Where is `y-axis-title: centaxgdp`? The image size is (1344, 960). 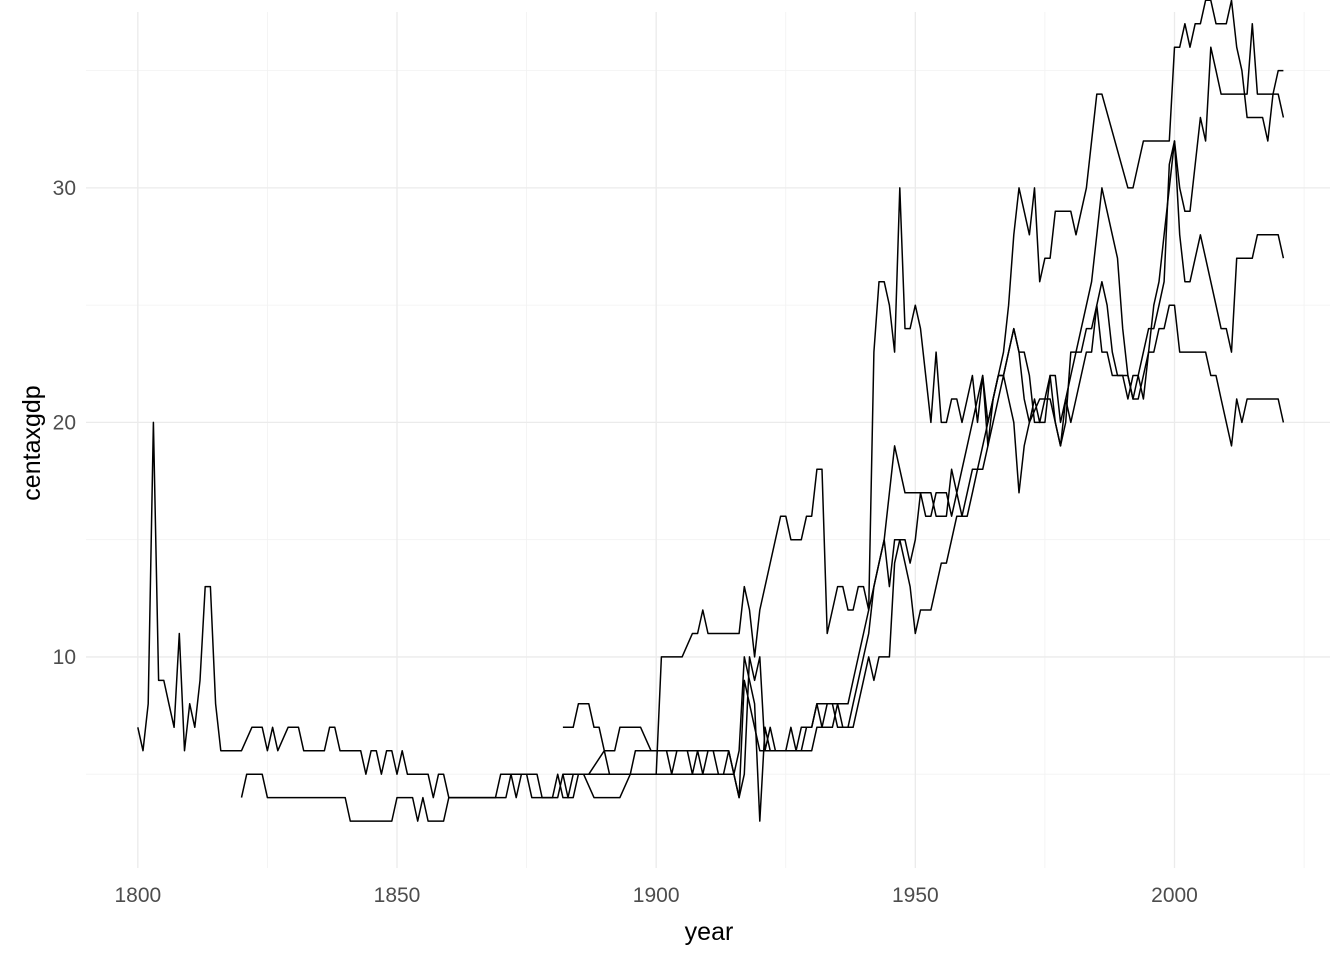 y-axis-title: centaxgdp is located at coordinates (32, 442).